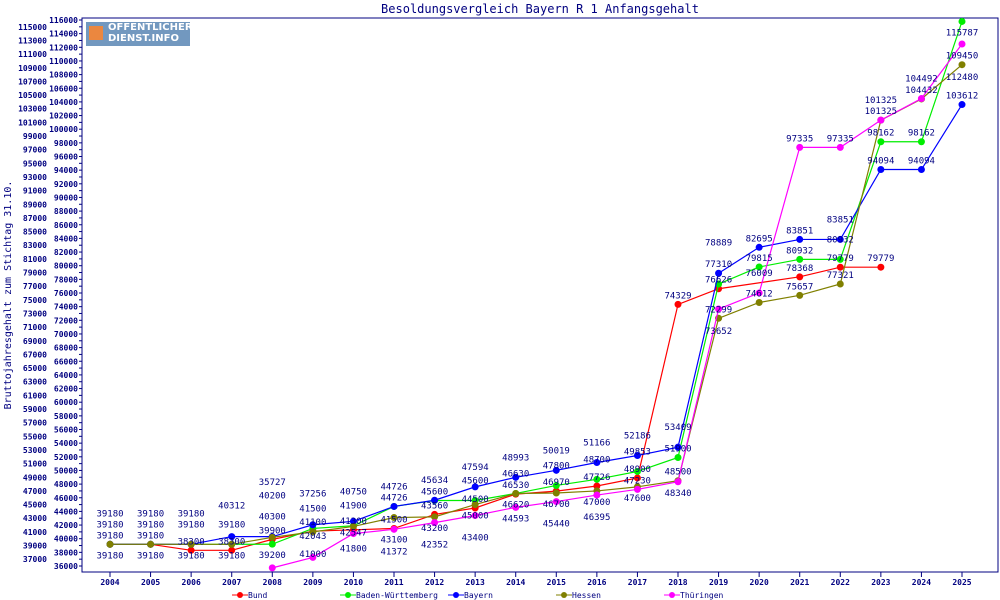 The width and height of the screenshot is (1000, 600). I want to click on data-label: 43200, so click(434, 529).